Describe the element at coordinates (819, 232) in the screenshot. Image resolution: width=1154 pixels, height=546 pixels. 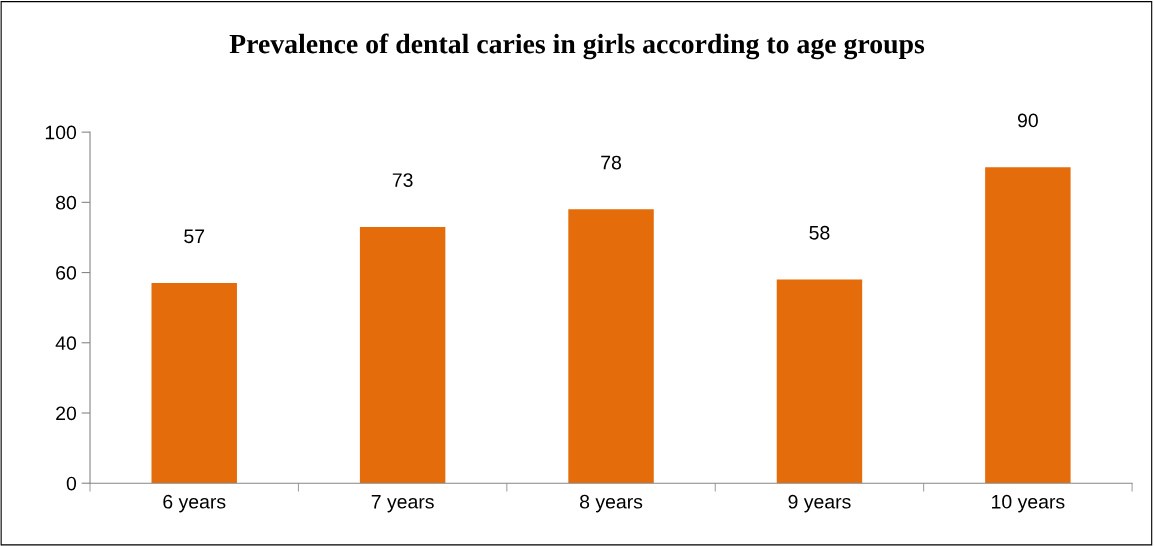
I see `data-label: 58` at that location.